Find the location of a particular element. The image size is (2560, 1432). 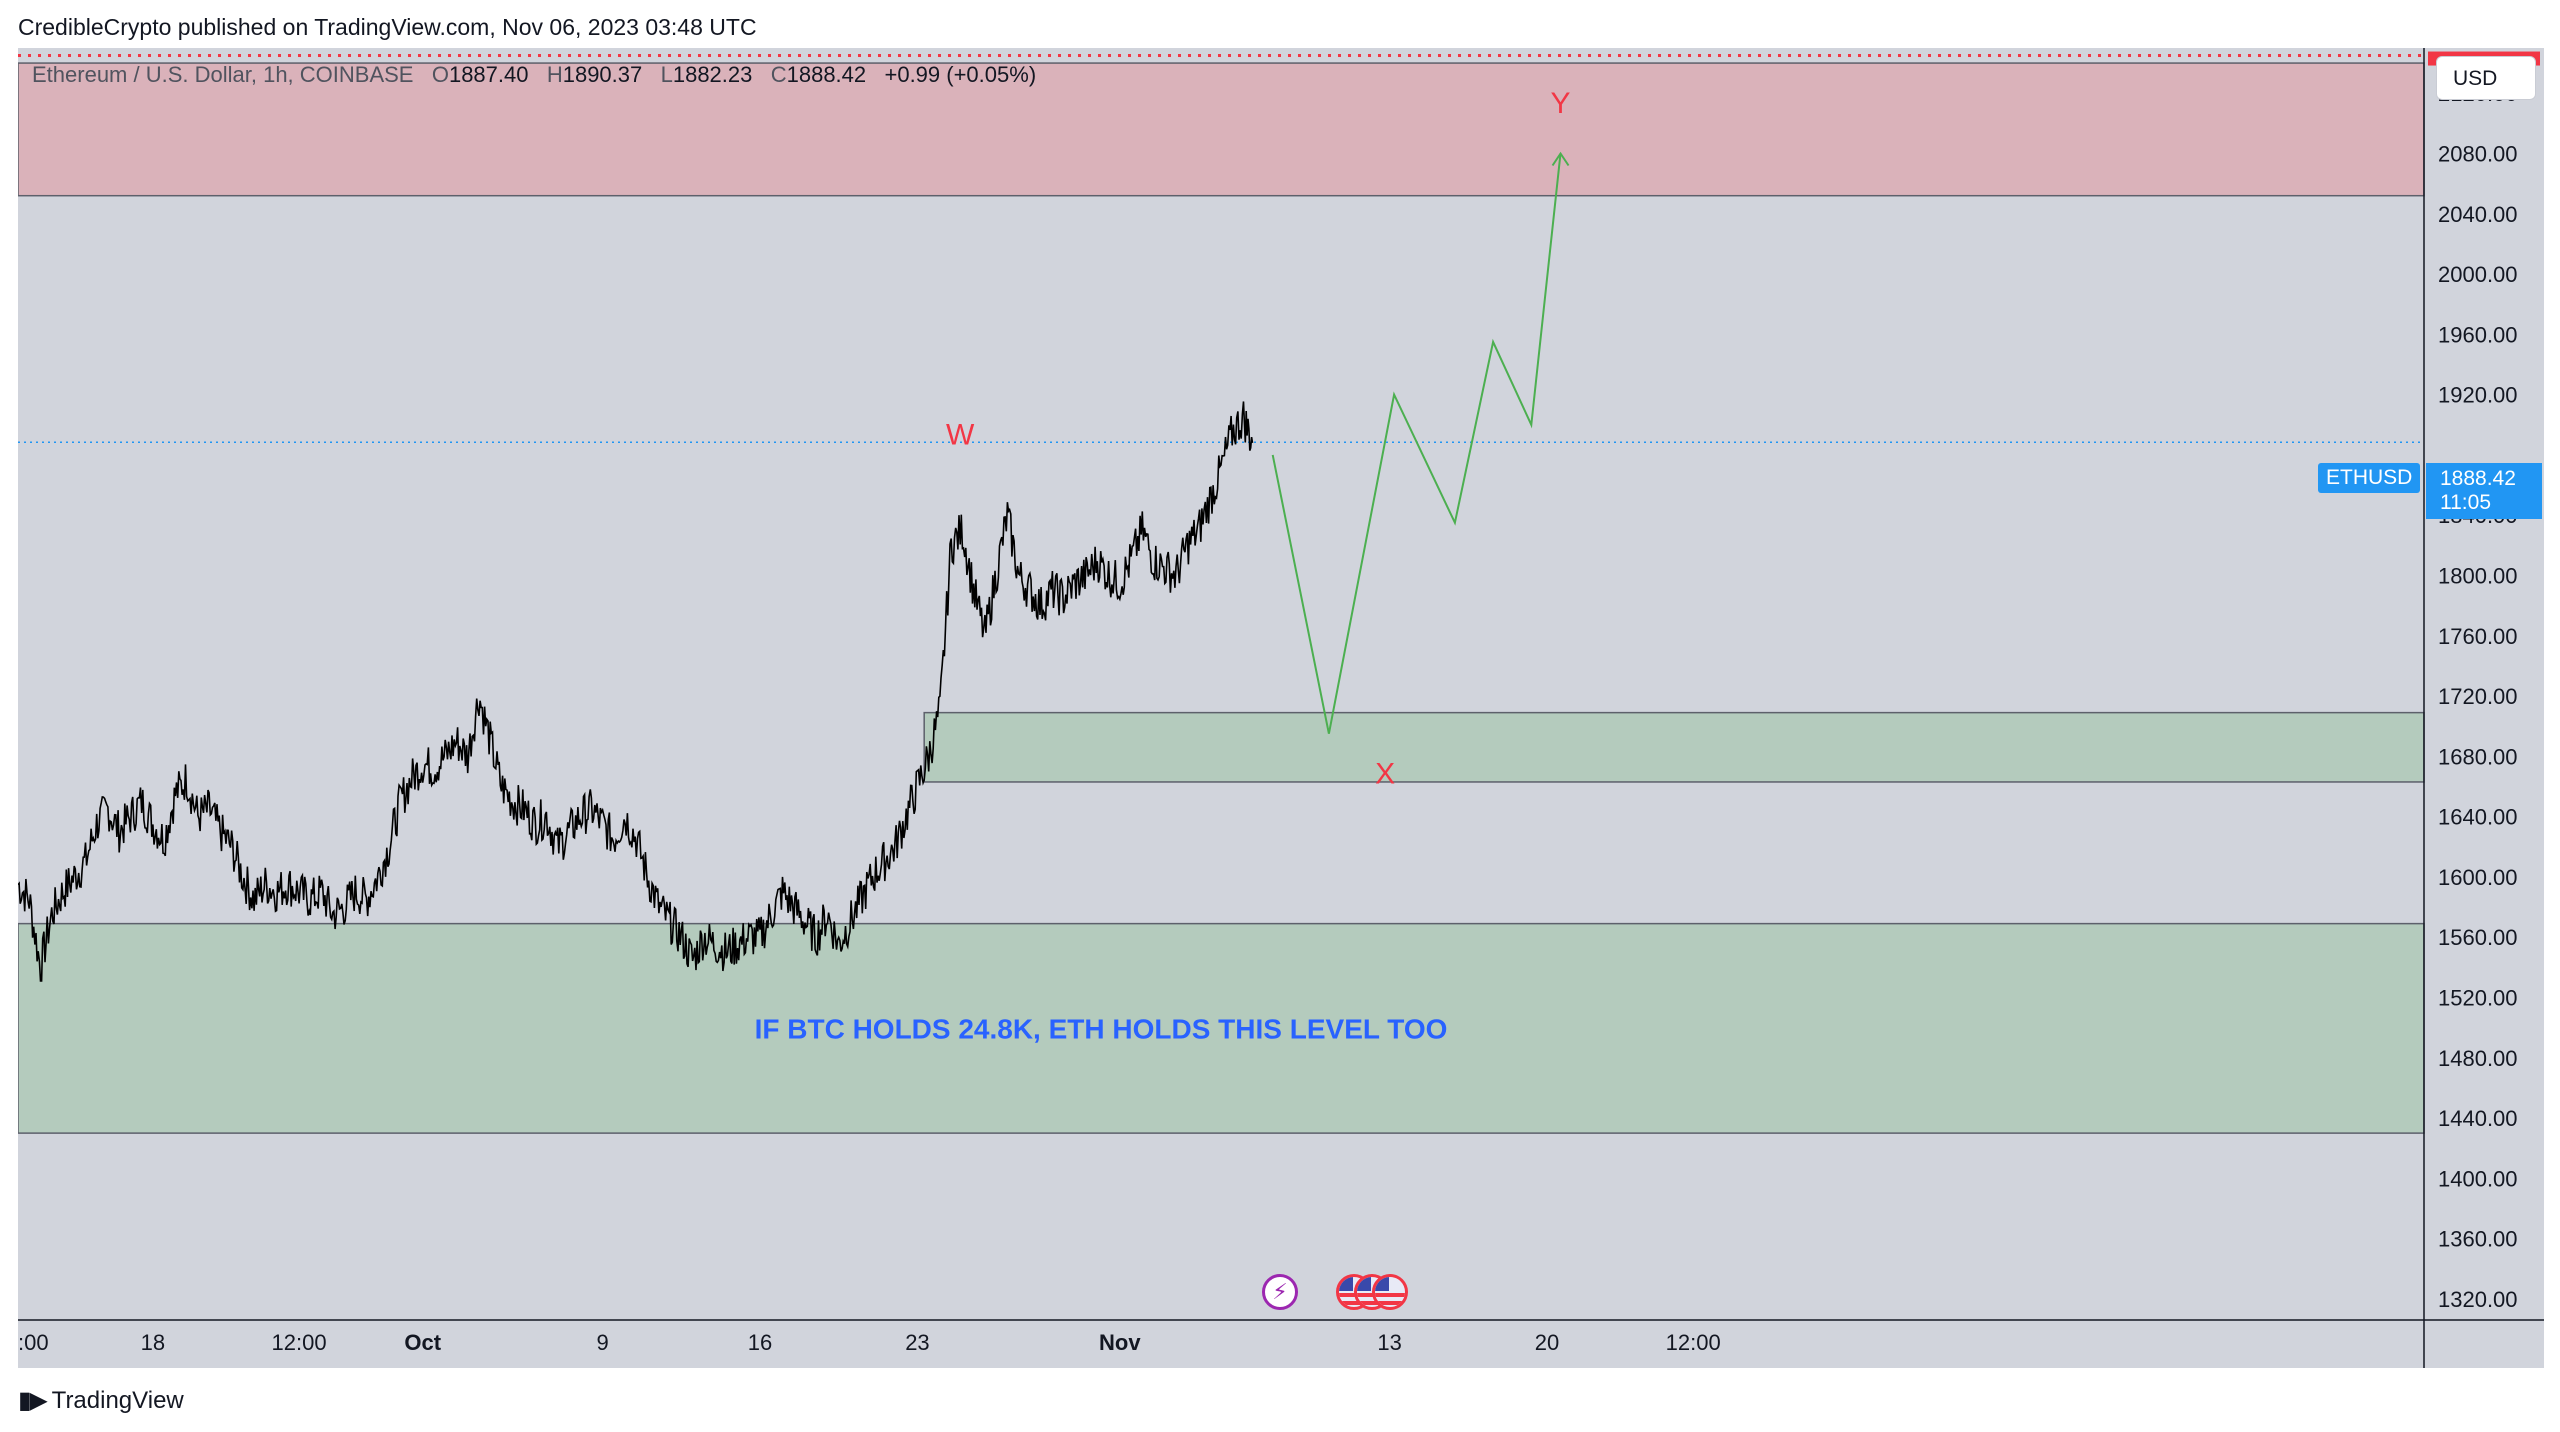

open-value: 1887.40 is located at coordinates (488, 74).